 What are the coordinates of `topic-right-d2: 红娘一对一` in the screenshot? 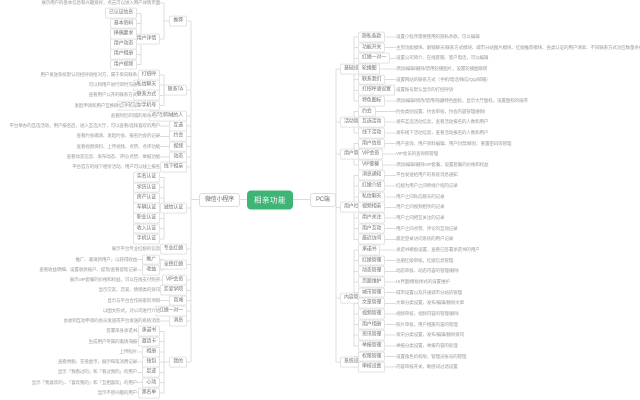 It's located at (374, 58).